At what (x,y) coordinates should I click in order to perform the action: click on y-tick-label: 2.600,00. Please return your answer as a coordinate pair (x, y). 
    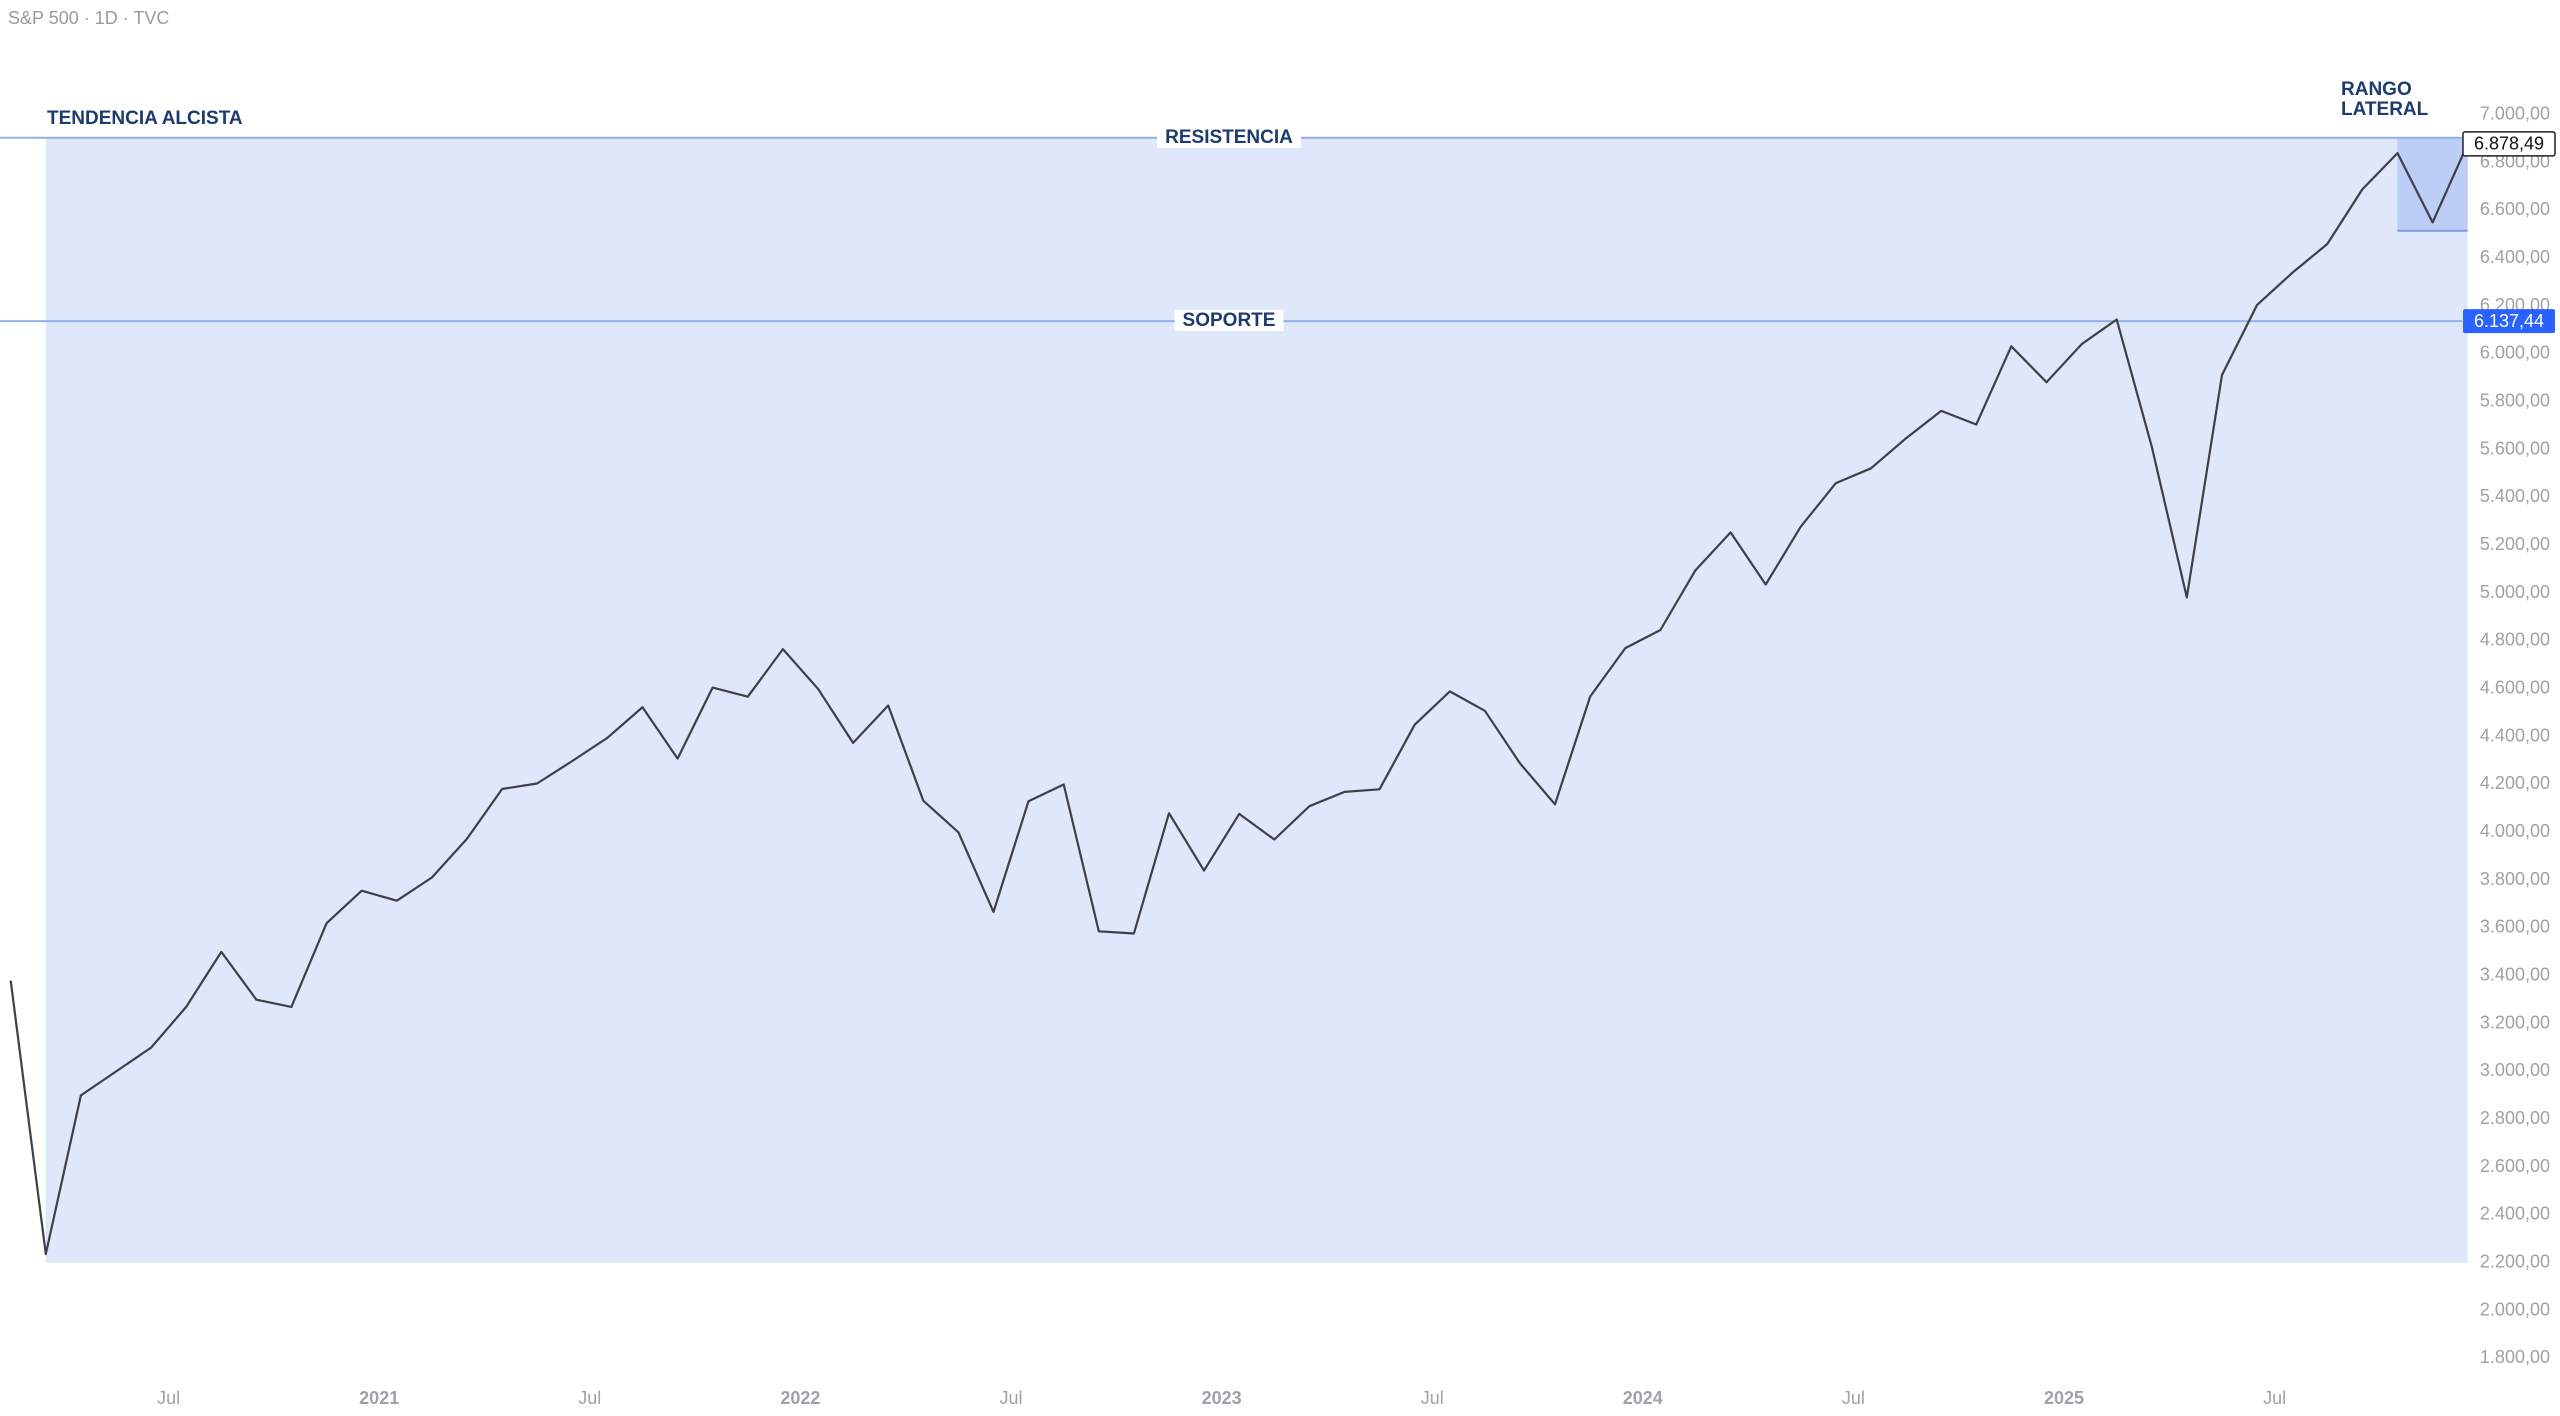
    Looking at the image, I should click on (2515, 1166).